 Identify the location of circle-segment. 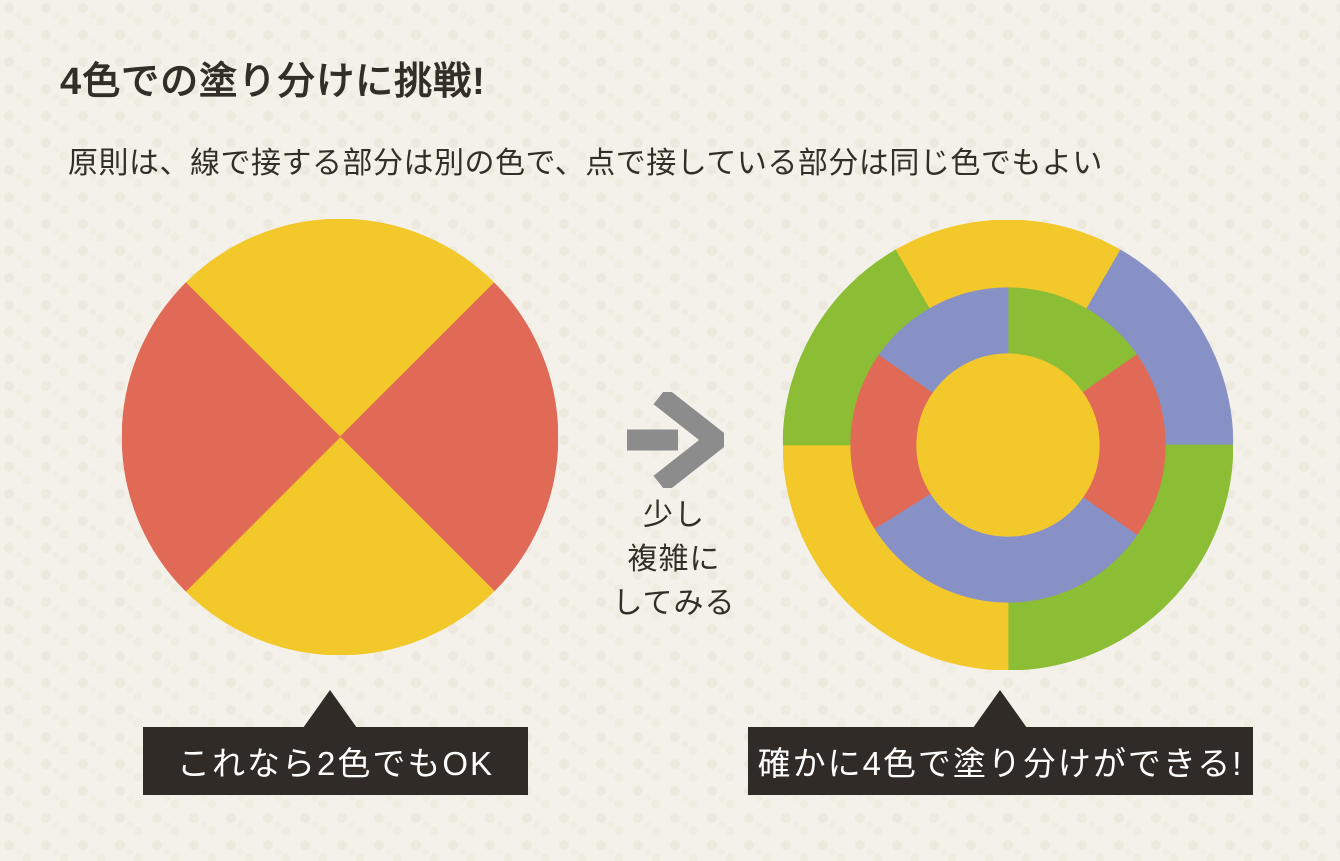
(1008, 445).